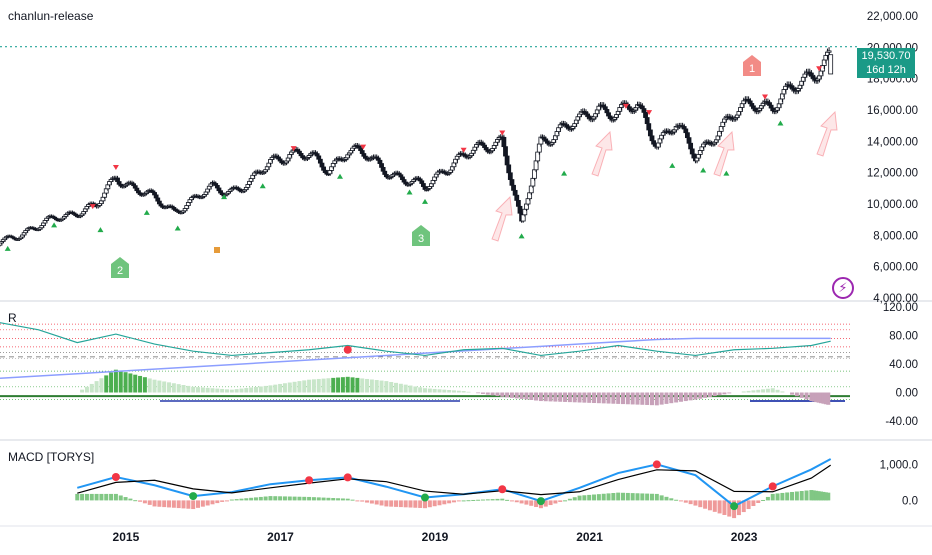 This screenshot has width=932, height=555. Describe the element at coordinates (421, 235) in the screenshot. I see `signal-marker` at that location.